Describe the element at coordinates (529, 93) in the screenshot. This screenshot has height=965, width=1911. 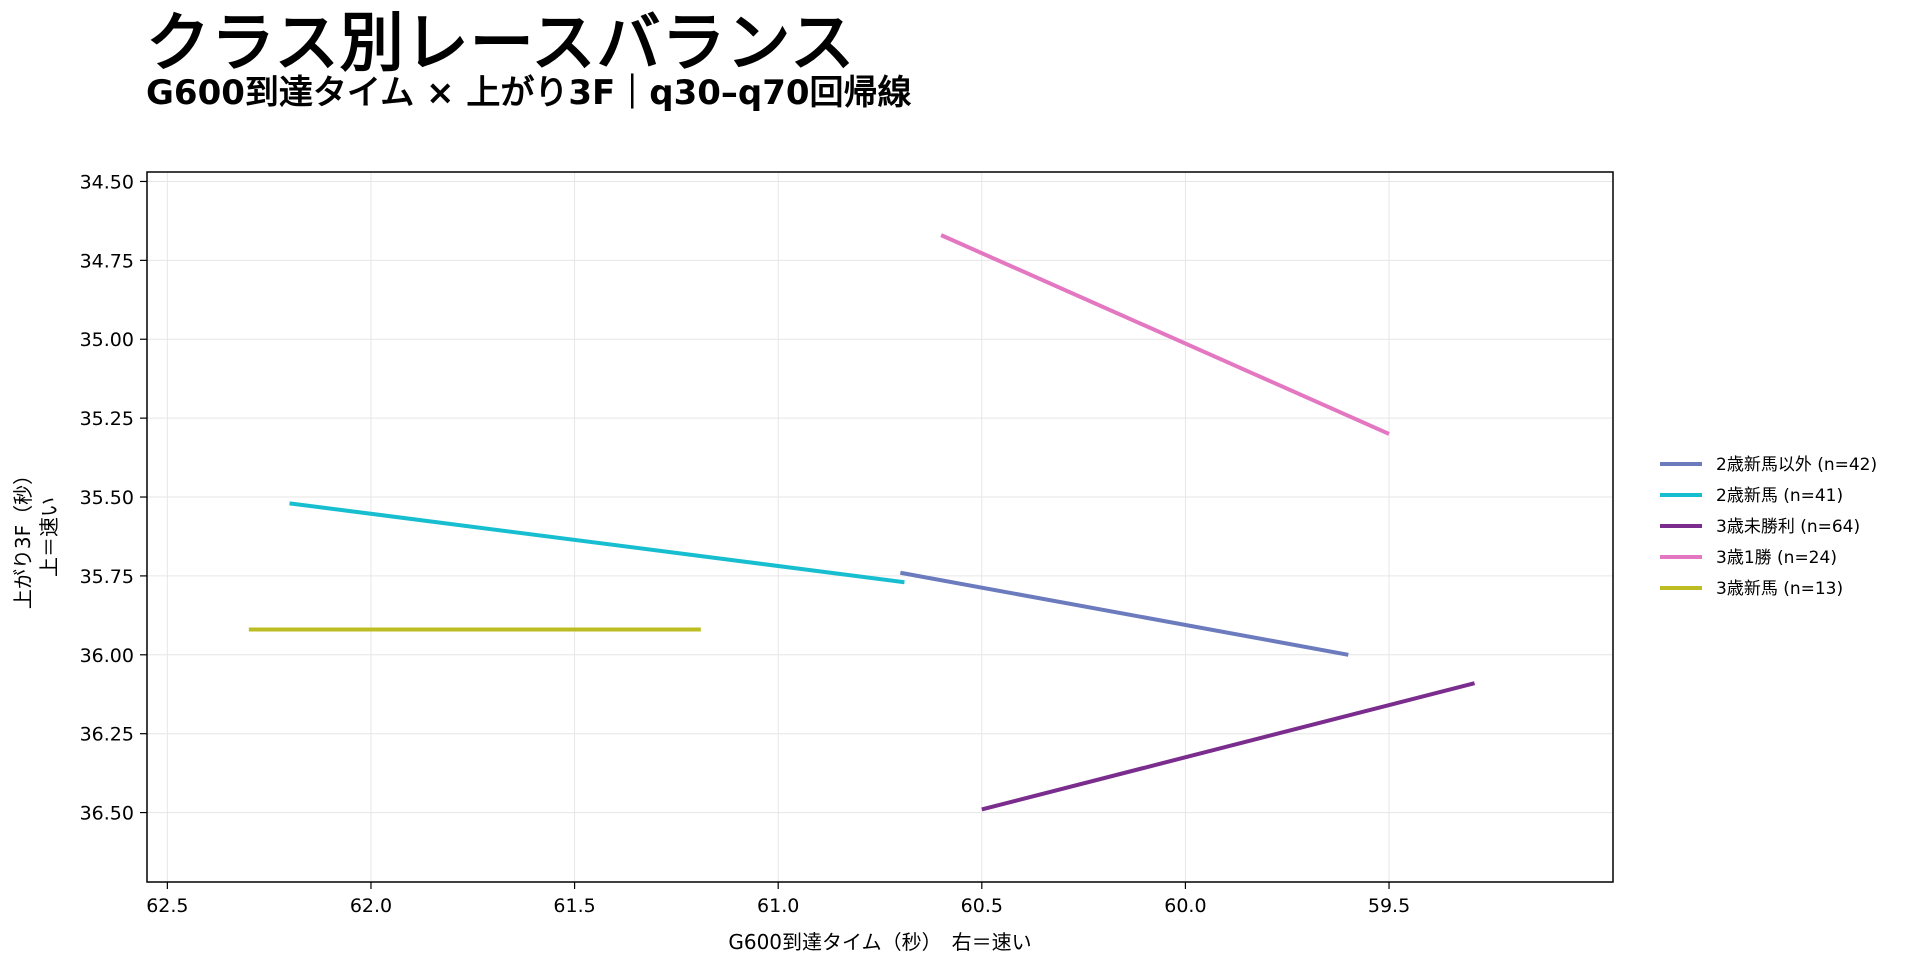
I see `chart-subtitle: G600到達タイム × 上がり3F｜q30–q70回帰線` at that location.